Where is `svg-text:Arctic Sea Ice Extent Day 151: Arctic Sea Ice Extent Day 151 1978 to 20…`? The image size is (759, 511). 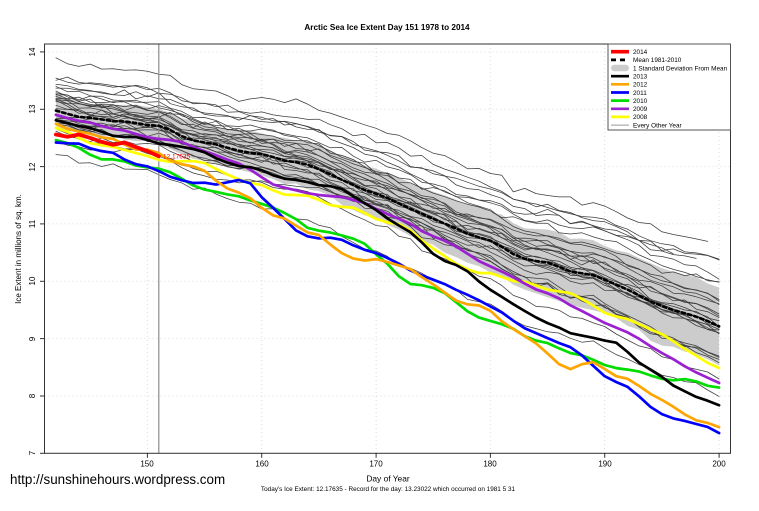 svg-text:Arctic Sea Ice Extent Day 151: Arctic Sea Ice Extent Day 151 1978 to 20… is located at coordinates (387, 27).